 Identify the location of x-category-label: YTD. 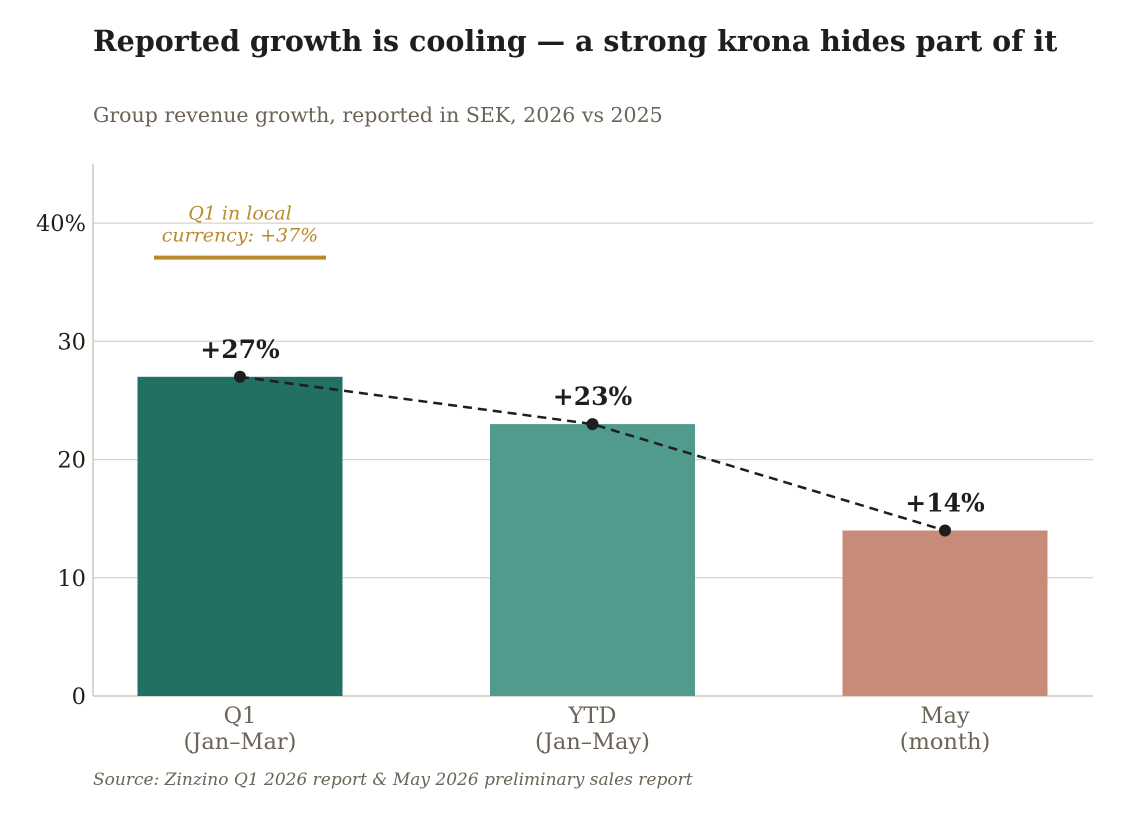
(592, 716).